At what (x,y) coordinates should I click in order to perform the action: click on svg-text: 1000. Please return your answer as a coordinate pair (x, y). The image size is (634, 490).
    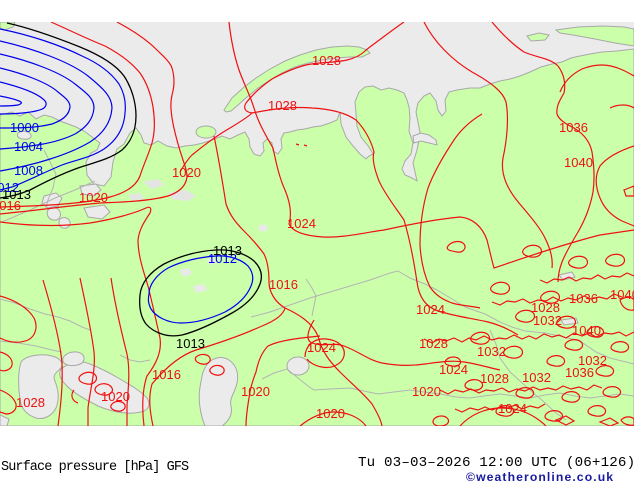
    Looking at the image, I should click on (24, 127).